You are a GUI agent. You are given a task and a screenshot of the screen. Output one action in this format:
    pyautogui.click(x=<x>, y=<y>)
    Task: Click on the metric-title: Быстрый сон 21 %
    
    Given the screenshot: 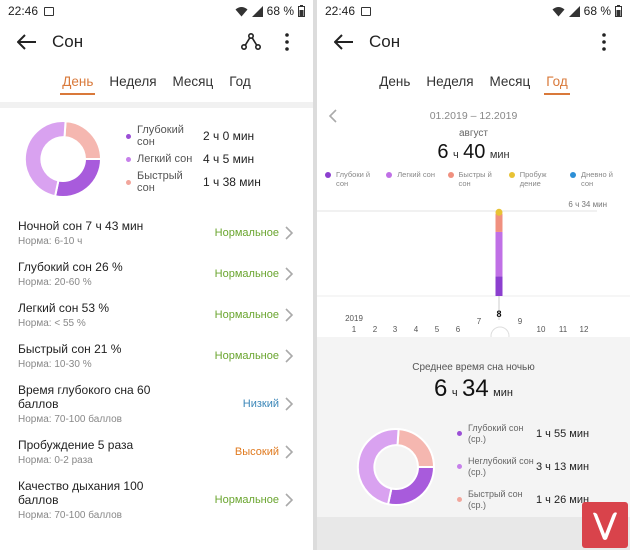 What is the action you would take?
    pyautogui.click(x=70, y=349)
    